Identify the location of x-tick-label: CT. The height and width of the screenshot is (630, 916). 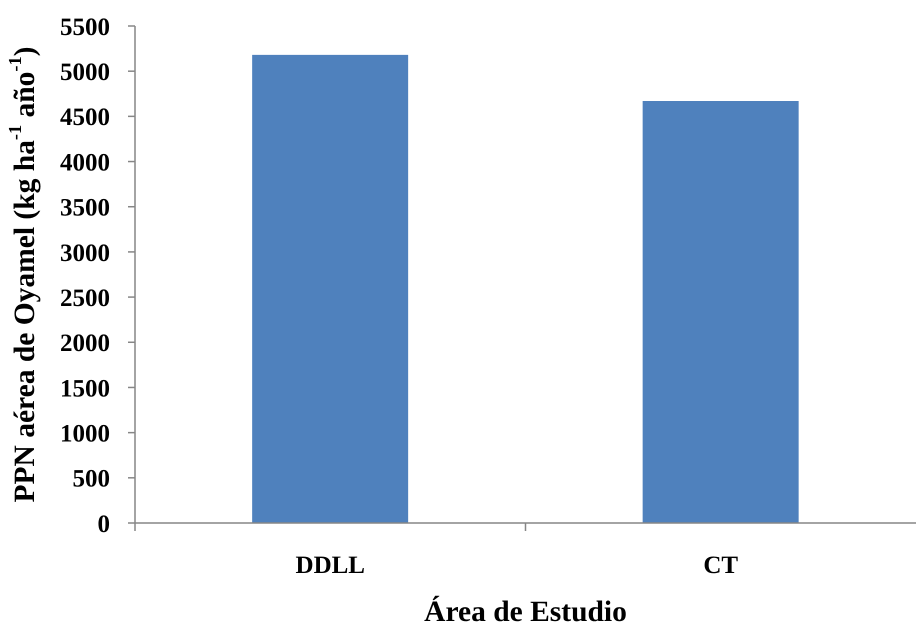
(720, 565).